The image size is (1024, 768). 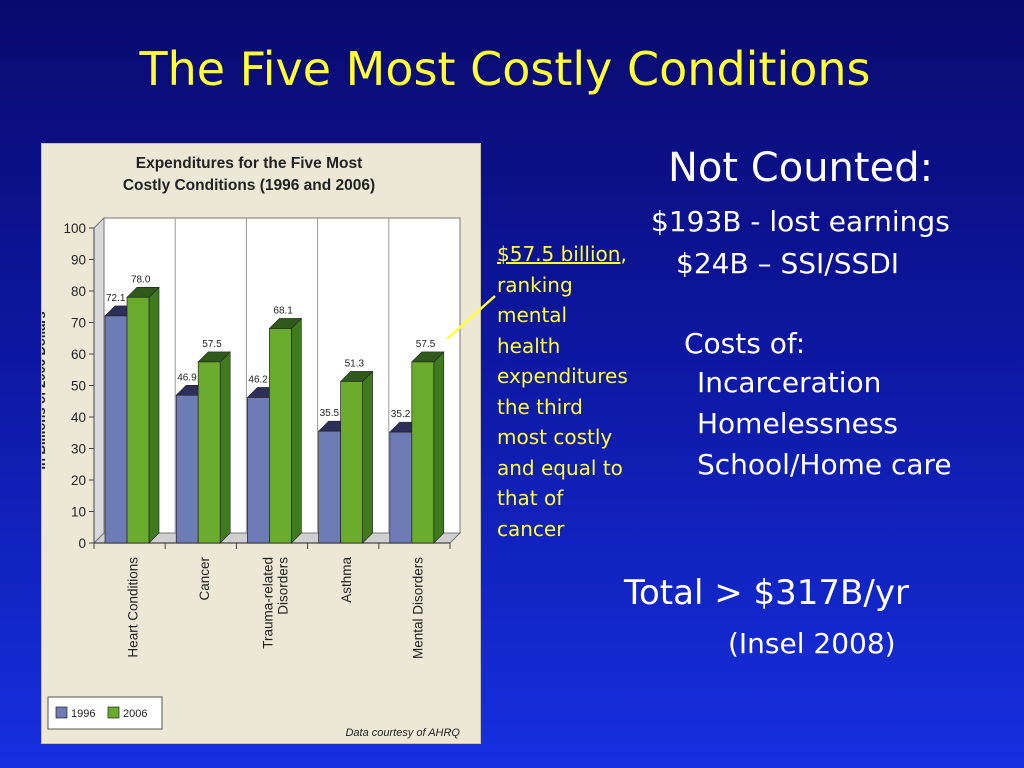 I want to click on slide-title: The Five Most Costly Conditions, so click(x=505, y=69).